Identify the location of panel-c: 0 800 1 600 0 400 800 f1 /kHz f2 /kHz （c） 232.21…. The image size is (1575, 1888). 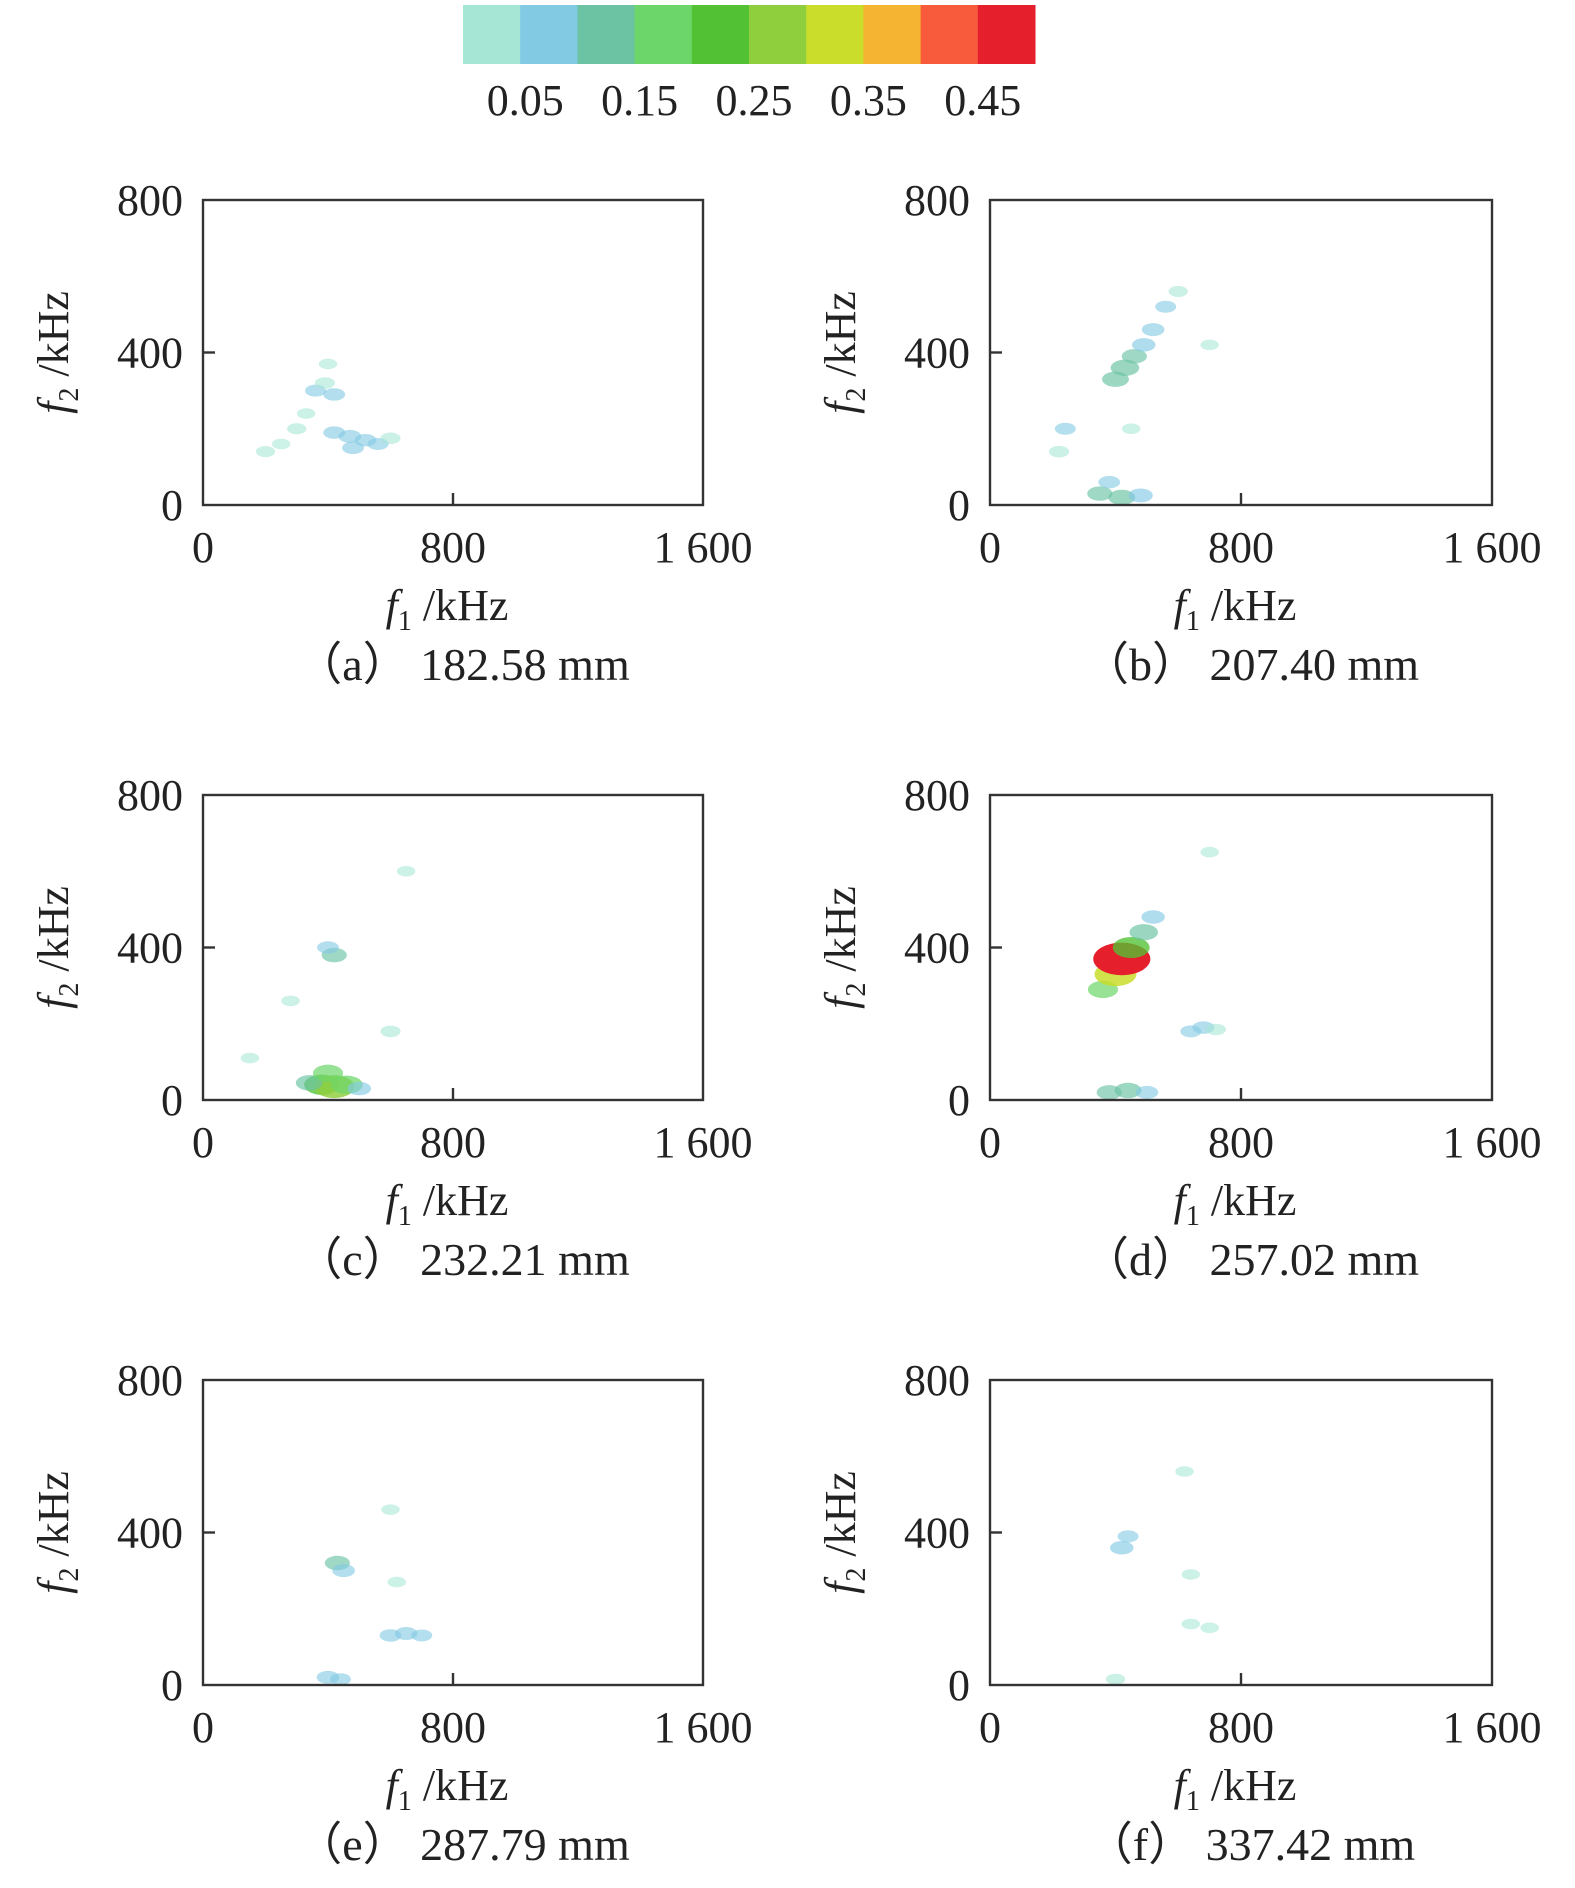
(391, 1028).